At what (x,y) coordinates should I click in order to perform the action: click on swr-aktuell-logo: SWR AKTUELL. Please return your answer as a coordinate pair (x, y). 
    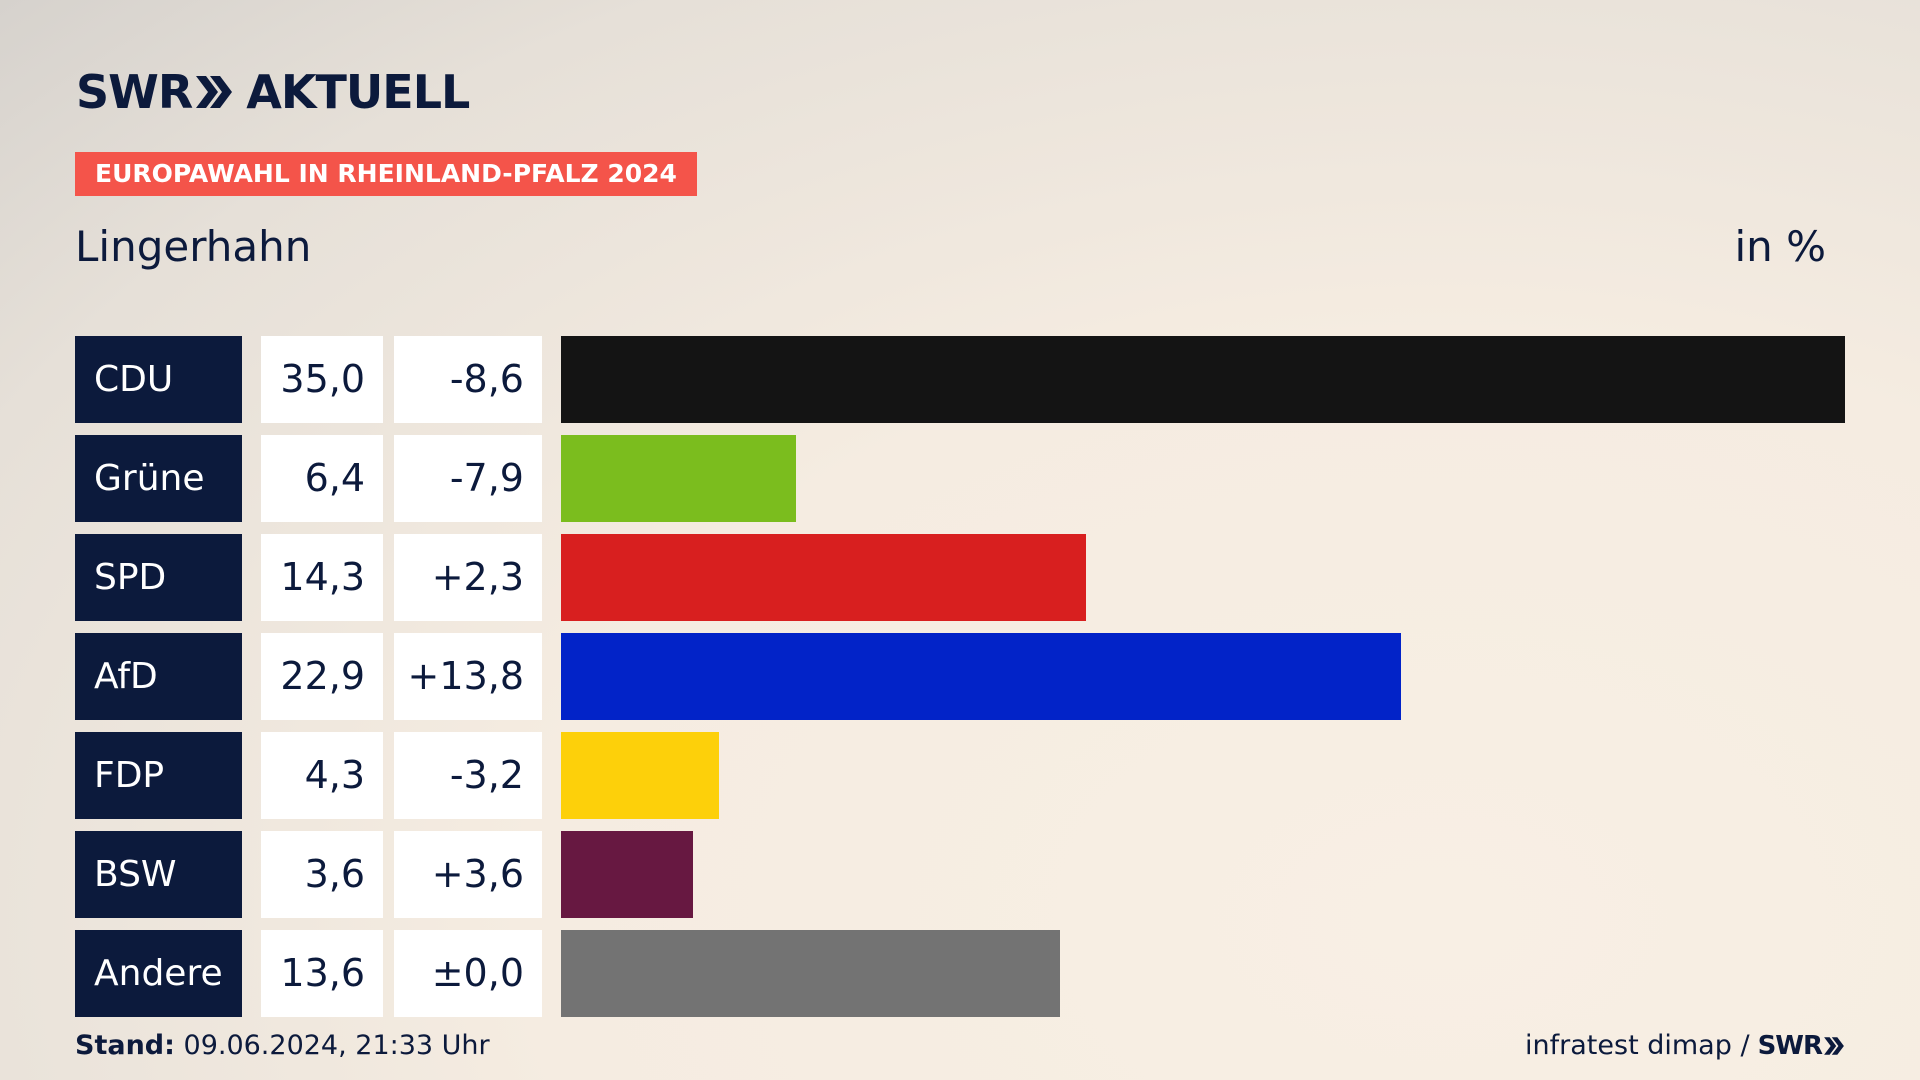
    Looking at the image, I should click on (273, 92).